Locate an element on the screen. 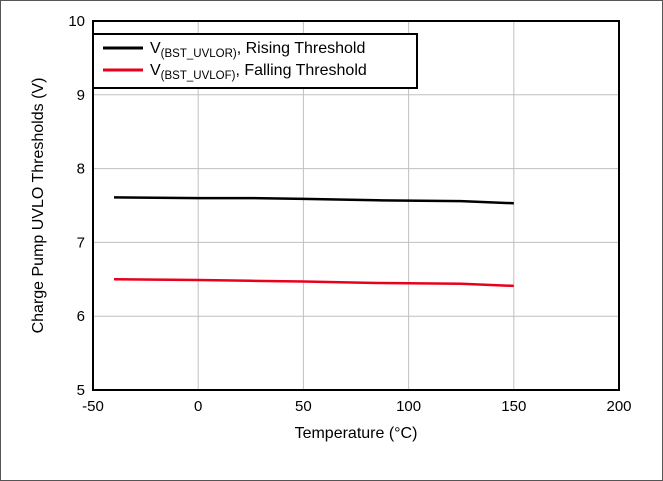 The image size is (663, 481). x-tick-label: 100 is located at coordinates (408, 406).